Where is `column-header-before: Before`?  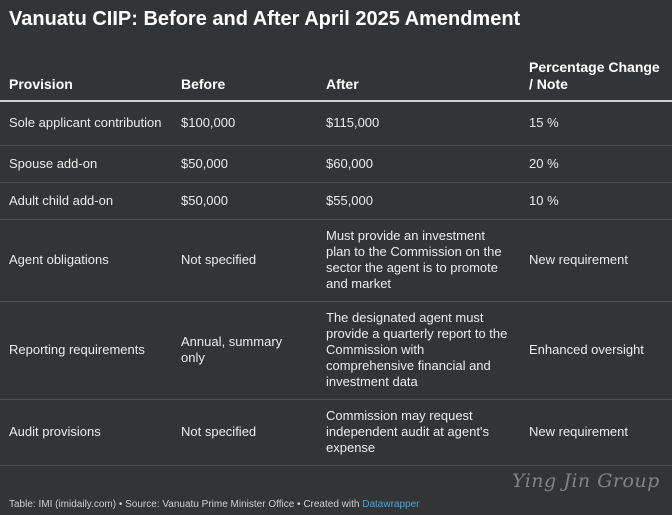
column-header-before: Before is located at coordinates (244, 77).